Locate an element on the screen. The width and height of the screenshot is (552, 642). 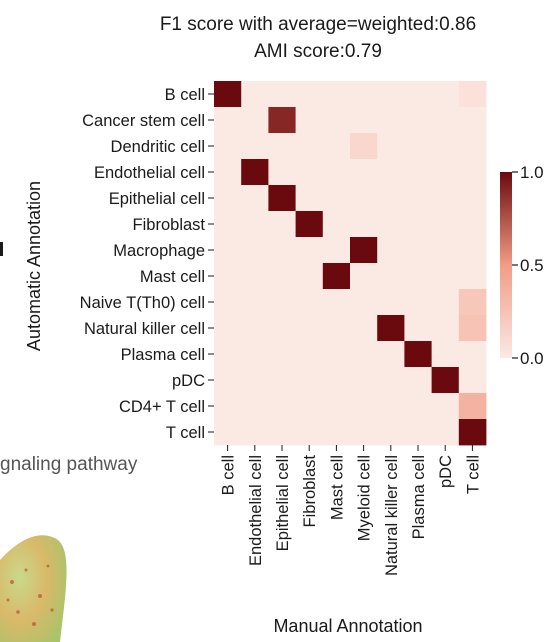
tissue-image-fragment is located at coordinates (33, 588).